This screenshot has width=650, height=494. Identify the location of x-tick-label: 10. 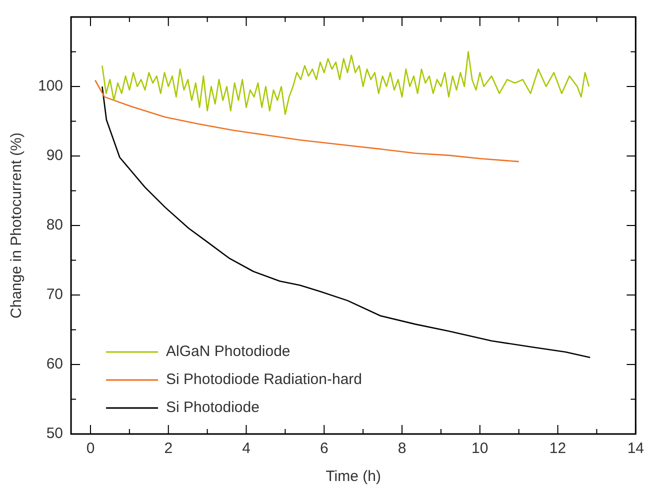
(480, 449).